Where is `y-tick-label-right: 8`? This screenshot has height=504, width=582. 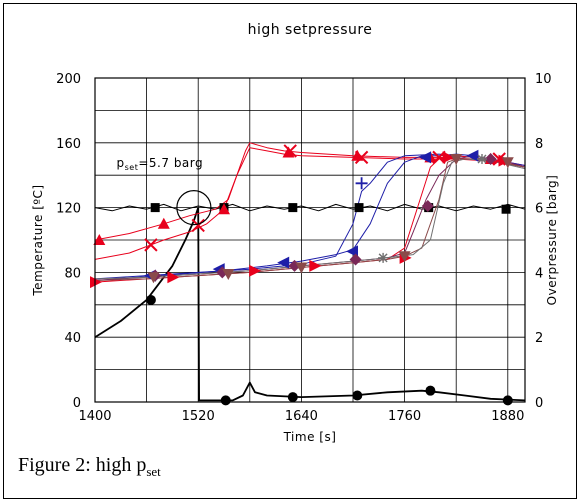
y-tick-label-right: 8 is located at coordinates (539, 144).